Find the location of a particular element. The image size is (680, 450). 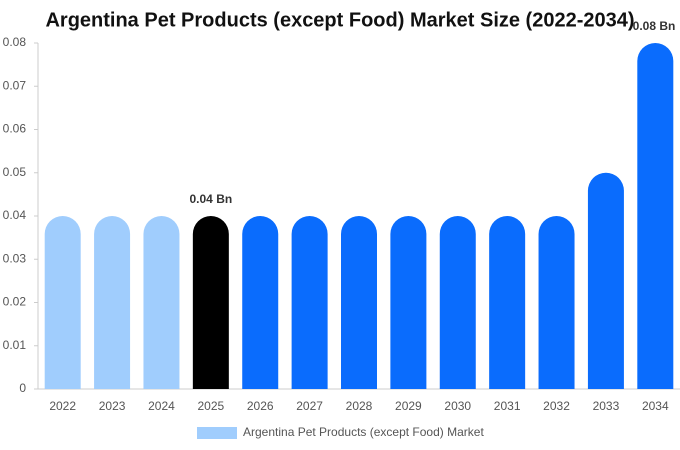

legend-swatch is located at coordinates (217, 433).